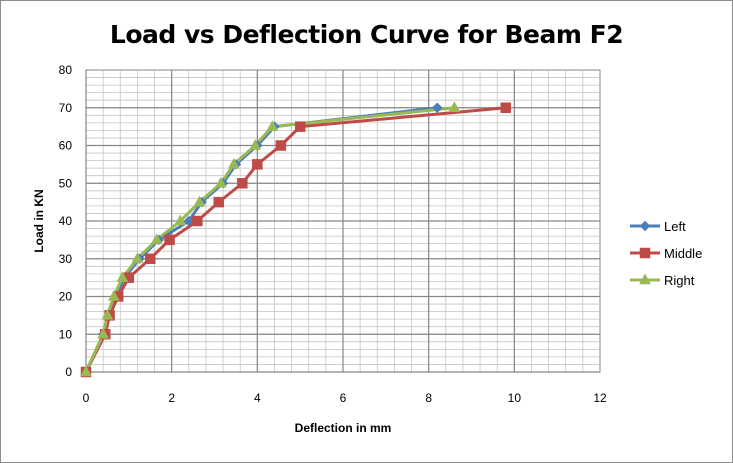 This screenshot has width=733, height=463. What do you see at coordinates (645, 279) in the screenshot?
I see `legend-marker-right` at bounding box center [645, 279].